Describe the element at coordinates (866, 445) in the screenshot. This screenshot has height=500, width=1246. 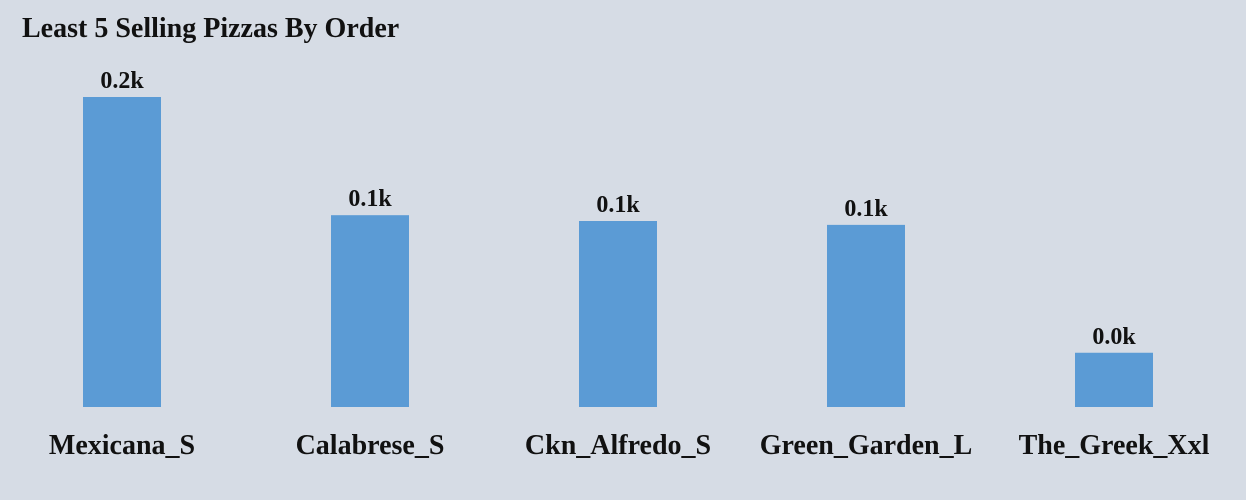
I see `category-label: Green_Garden_L` at that location.